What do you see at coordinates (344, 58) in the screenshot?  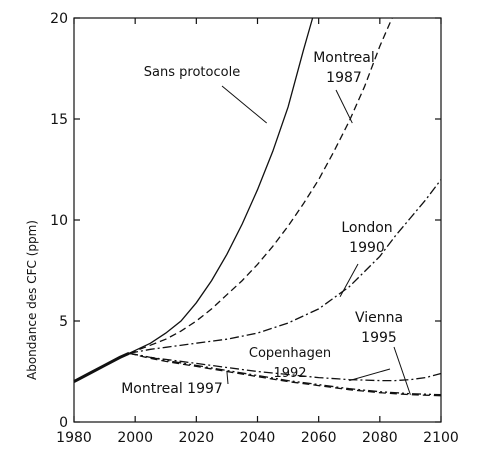 I see `annotation-label-montreal-1987: Montreal` at bounding box center [344, 58].